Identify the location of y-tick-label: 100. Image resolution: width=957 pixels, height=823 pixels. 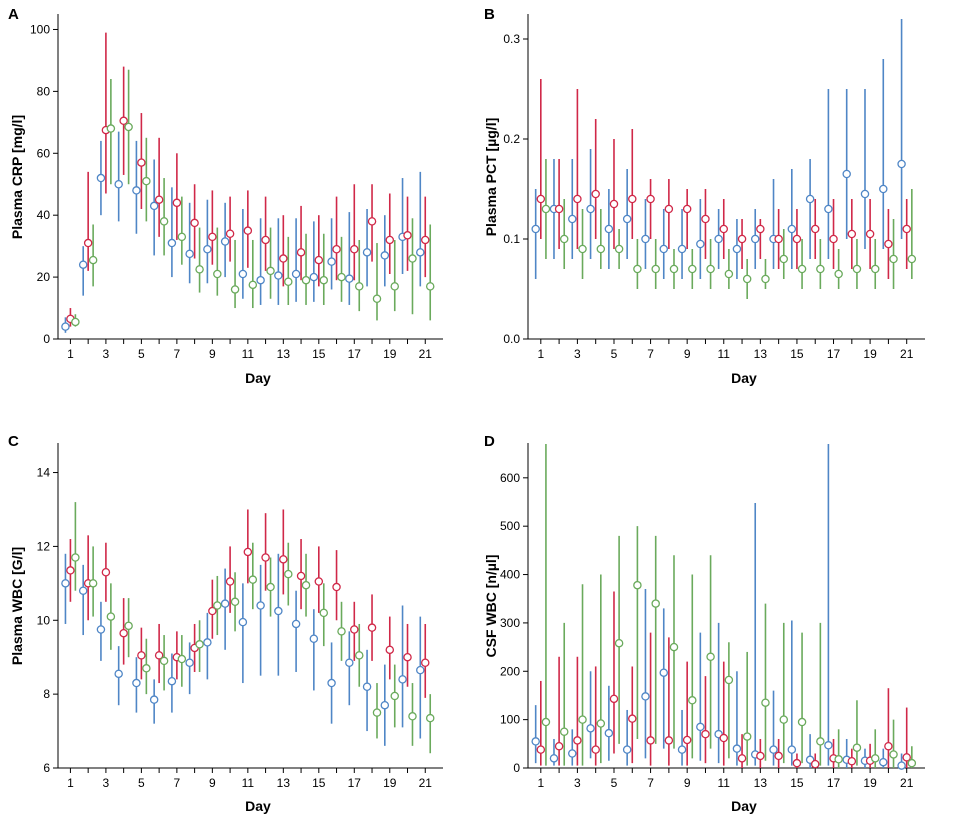
(40, 29).